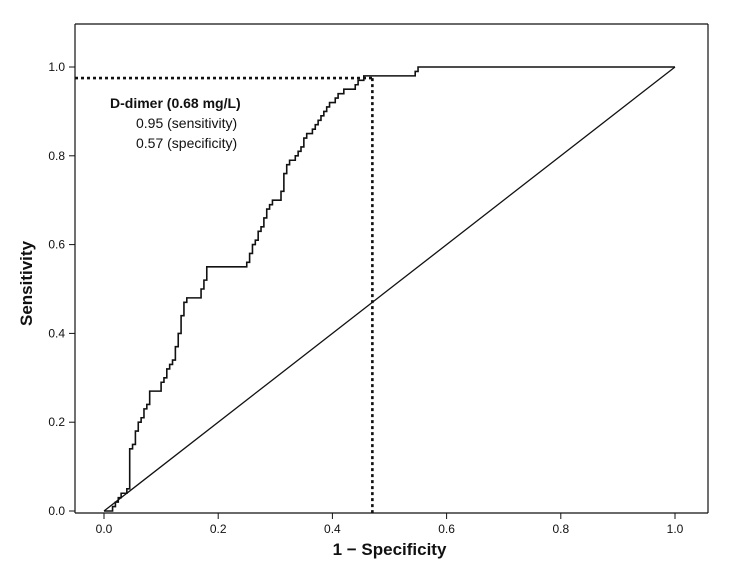 The image size is (730, 574). I want to click on y-tick-label: 0.6, so click(56, 245).